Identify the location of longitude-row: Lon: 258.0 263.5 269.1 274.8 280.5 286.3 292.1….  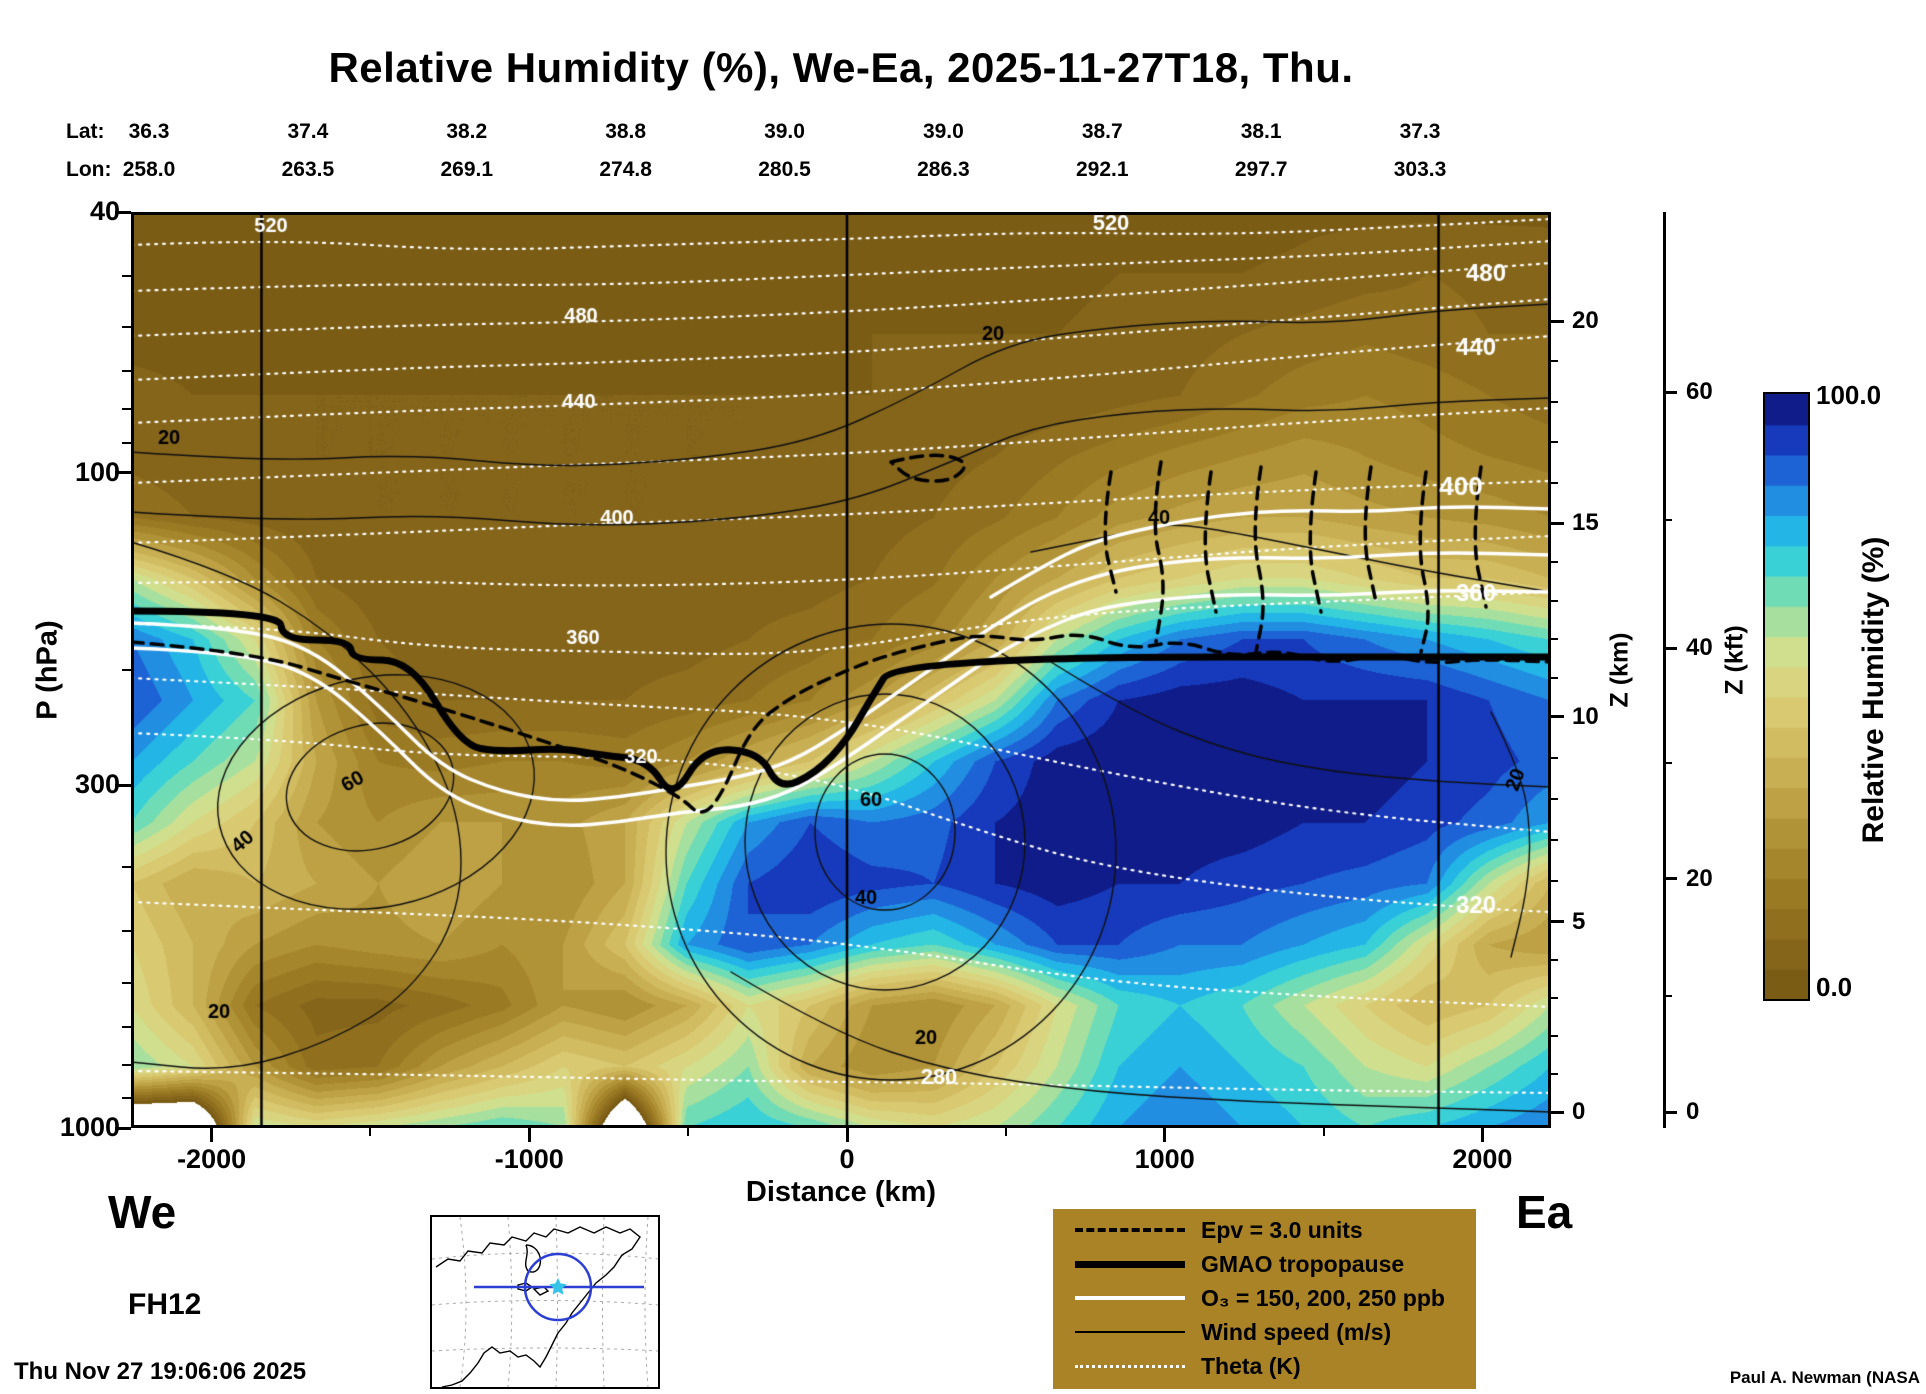
(963, 173).